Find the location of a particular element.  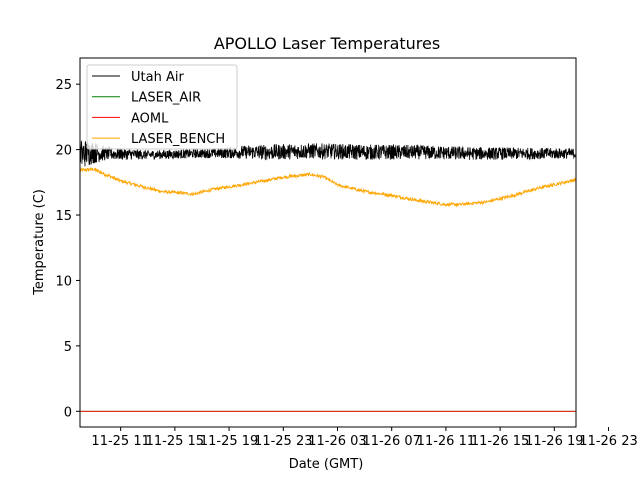

legend-label: Utah Air is located at coordinates (157, 77).